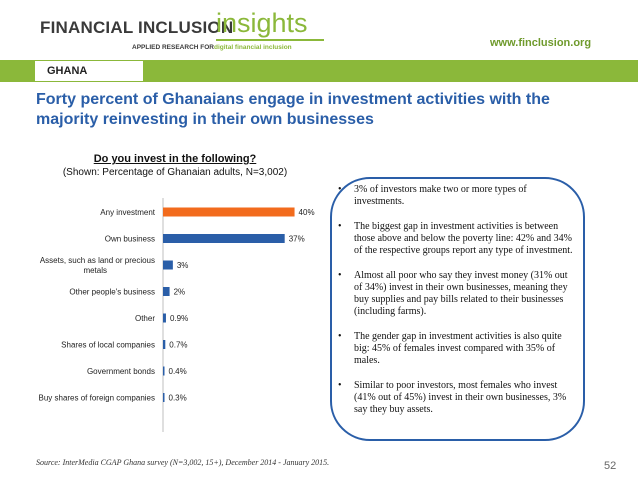 This screenshot has width=638, height=479. What do you see at coordinates (297, 239) in the screenshot?
I see `data-label: 37%` at bounding box center [297, 239].